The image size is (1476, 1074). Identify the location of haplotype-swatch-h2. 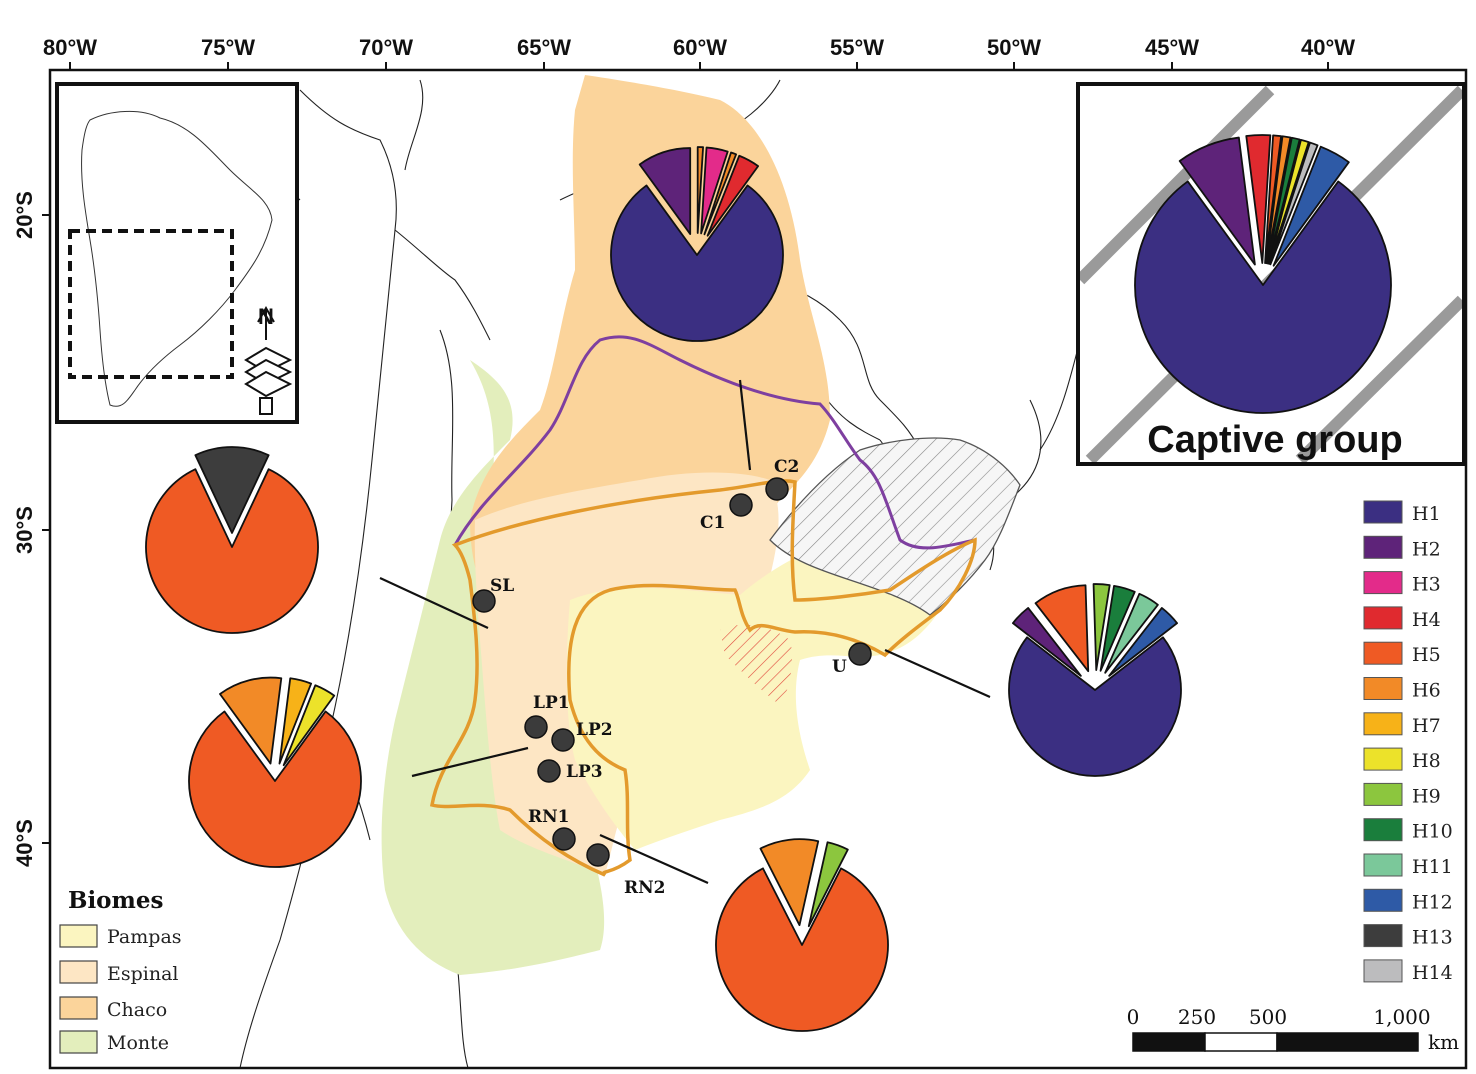
(1383, 547).